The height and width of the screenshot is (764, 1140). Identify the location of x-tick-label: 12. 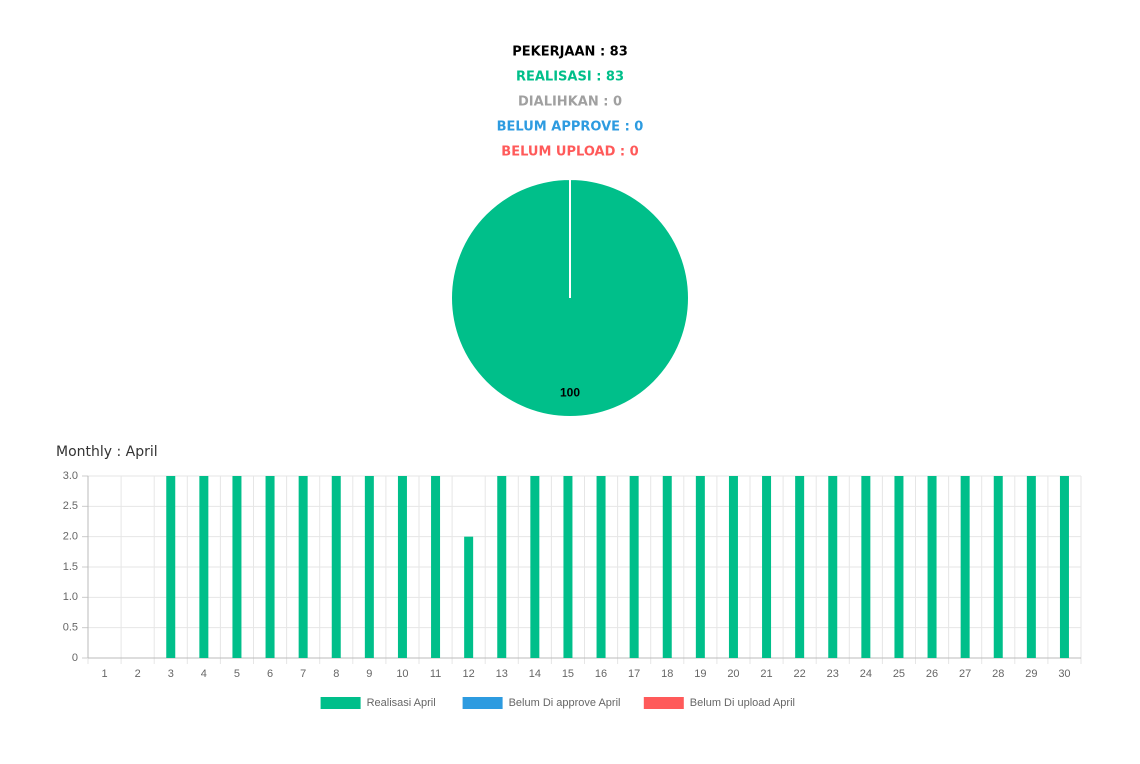
(469, 674).